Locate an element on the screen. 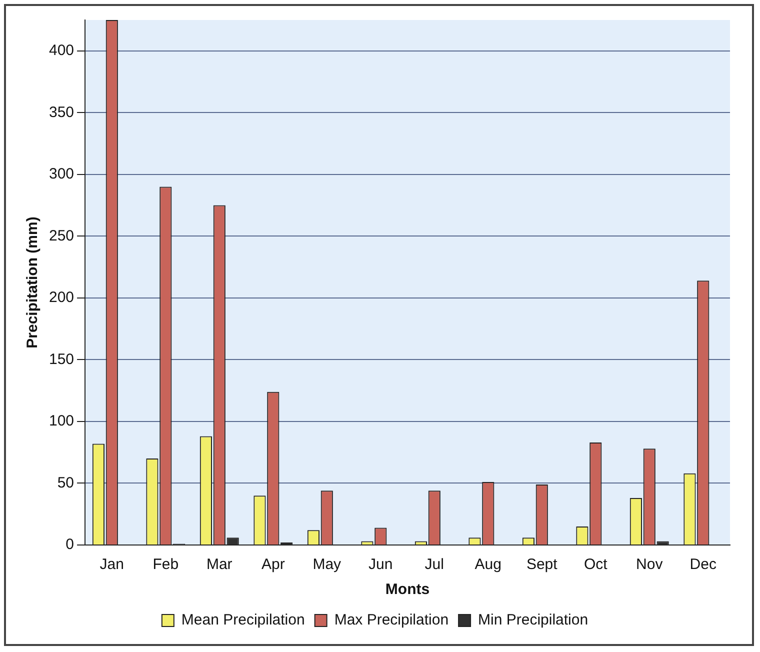 The image size is (760, 652). x-tick-label: Aug is located at coordinates (488, 565).